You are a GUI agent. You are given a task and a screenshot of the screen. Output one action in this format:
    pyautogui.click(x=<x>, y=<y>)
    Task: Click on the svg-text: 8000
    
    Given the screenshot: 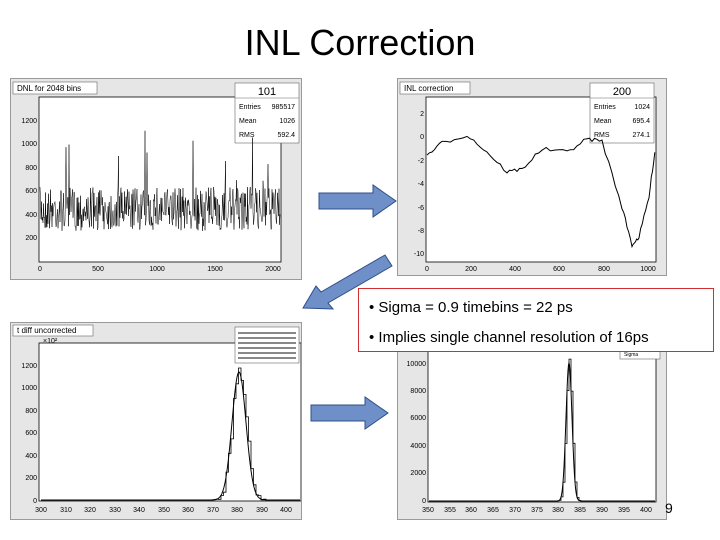 What is the action you would take?
    pyautogui.click(x=418, y=391)
    